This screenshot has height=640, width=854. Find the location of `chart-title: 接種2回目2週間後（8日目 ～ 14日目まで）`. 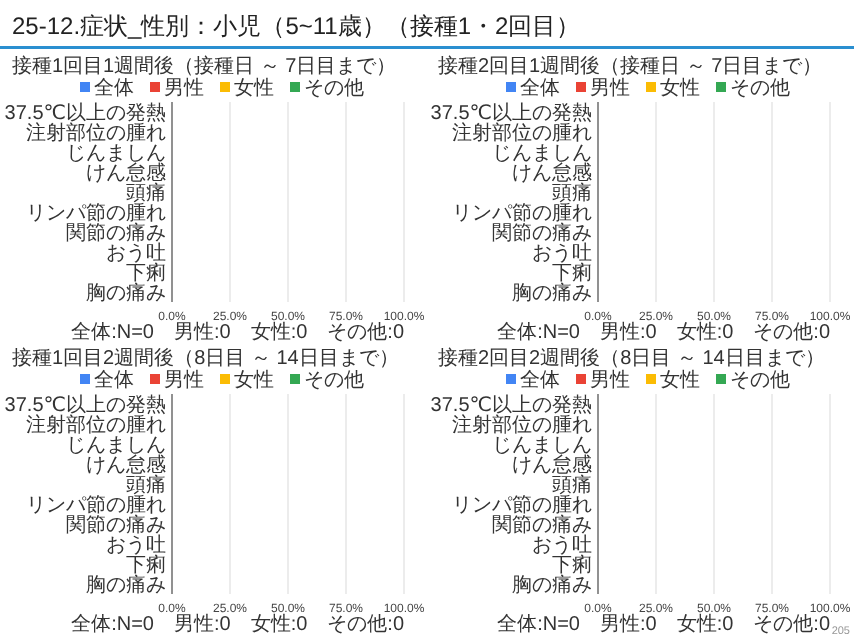

chart-title: 接種2回目2週間後（8日目 ～ 14日目まで） is located at coordinates (631, 358).